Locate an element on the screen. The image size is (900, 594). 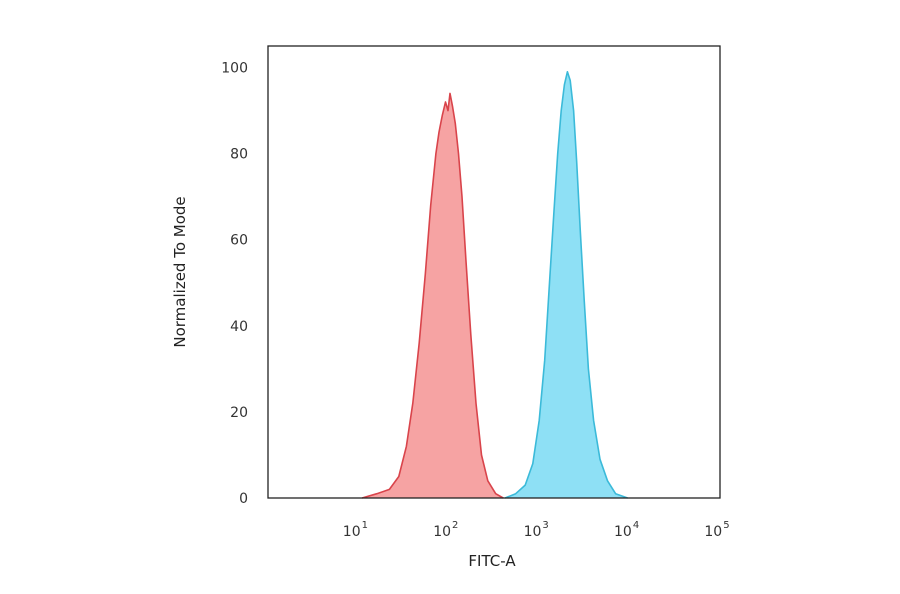
x-tick-label: 10³ is located at coordinates (536, 530).